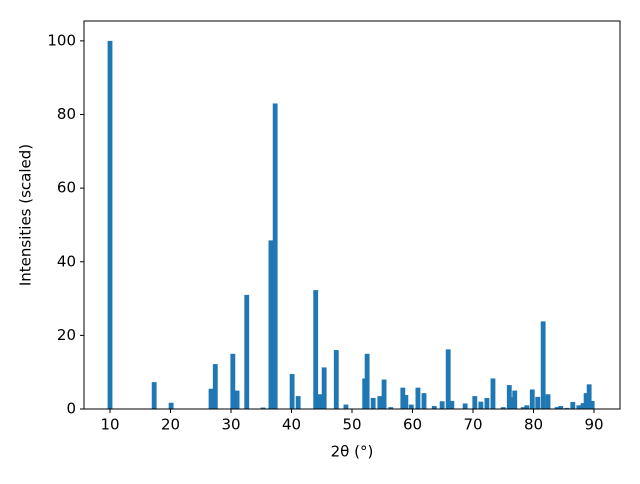 The width and height of the screenshot is (640, 484). I want to click on y-axis-label: Intensities (scaled), so click(26, 215).